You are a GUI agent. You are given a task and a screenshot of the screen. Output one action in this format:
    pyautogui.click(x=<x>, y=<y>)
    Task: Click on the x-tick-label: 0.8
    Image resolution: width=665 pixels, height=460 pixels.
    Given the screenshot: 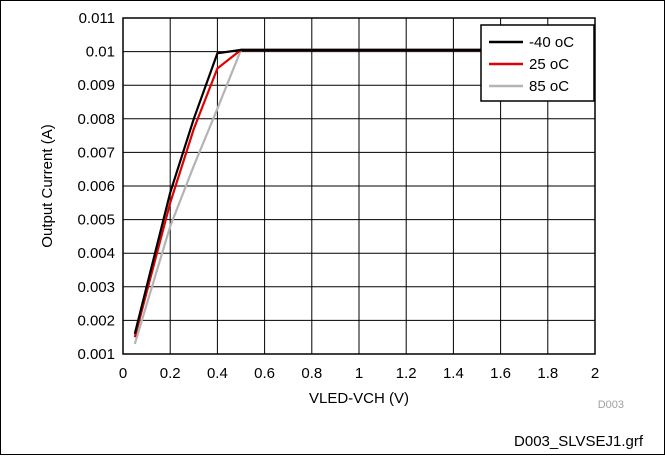 What is the action you would take?
    pyautogui.click(x=311, y=373)
    